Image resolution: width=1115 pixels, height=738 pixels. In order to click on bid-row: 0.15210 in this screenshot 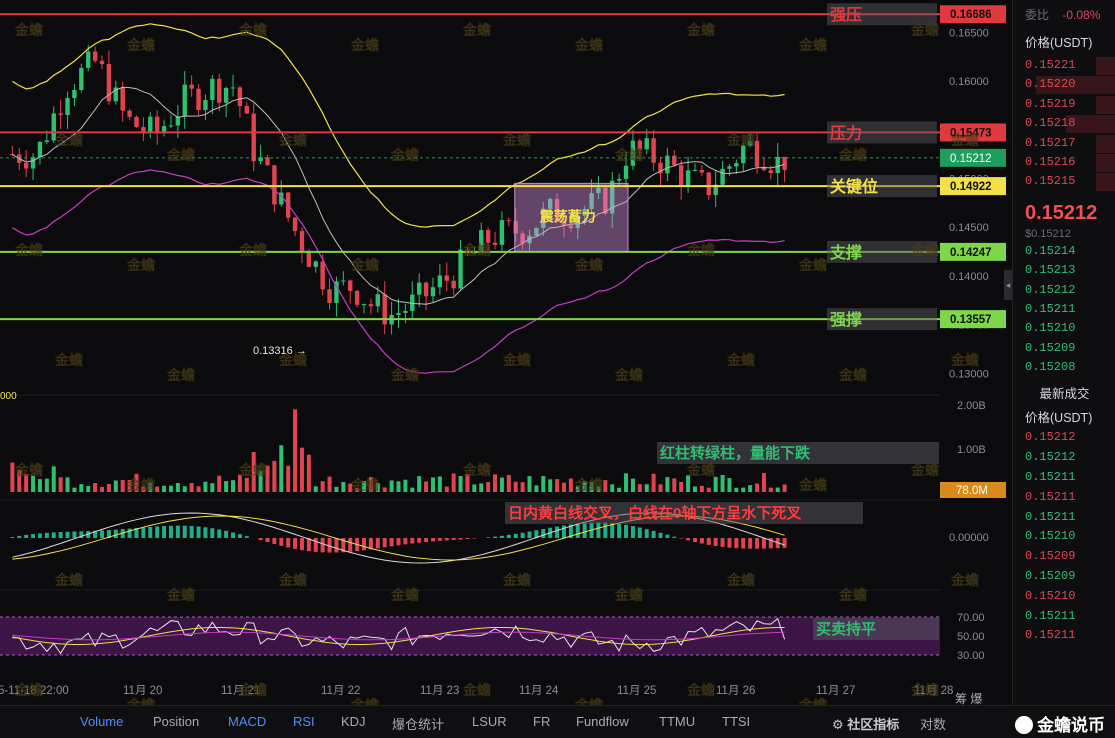, I will do `click(1064, 328)`.